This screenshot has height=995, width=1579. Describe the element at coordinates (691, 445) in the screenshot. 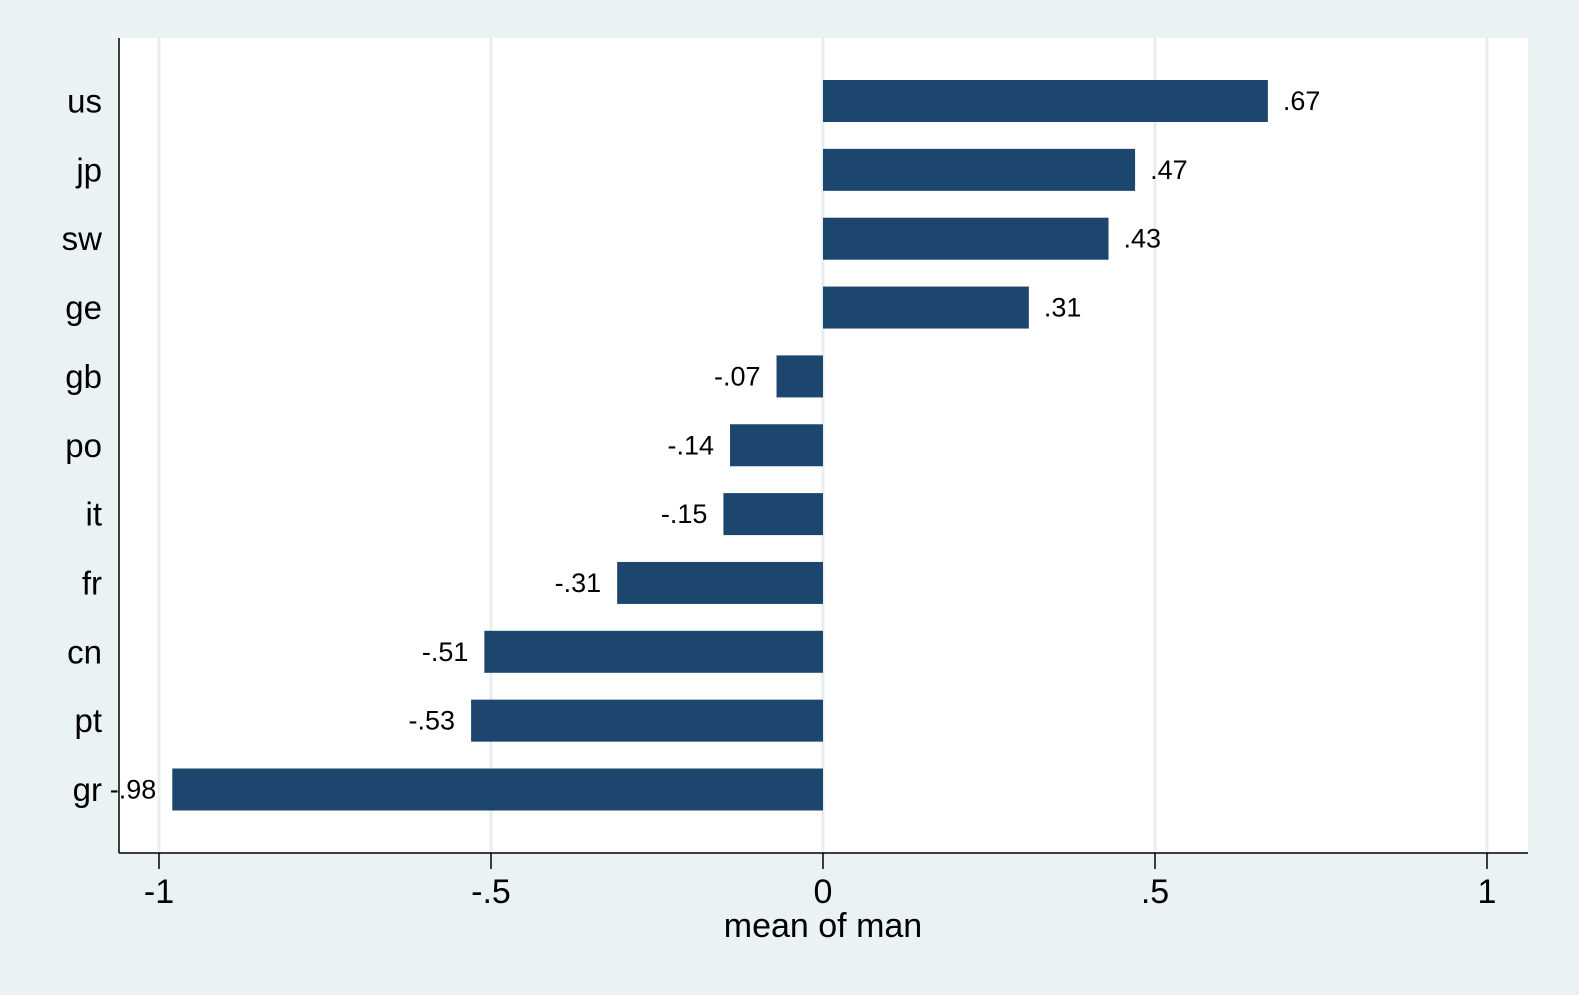

I see `data-label-po: -.14` at that location.